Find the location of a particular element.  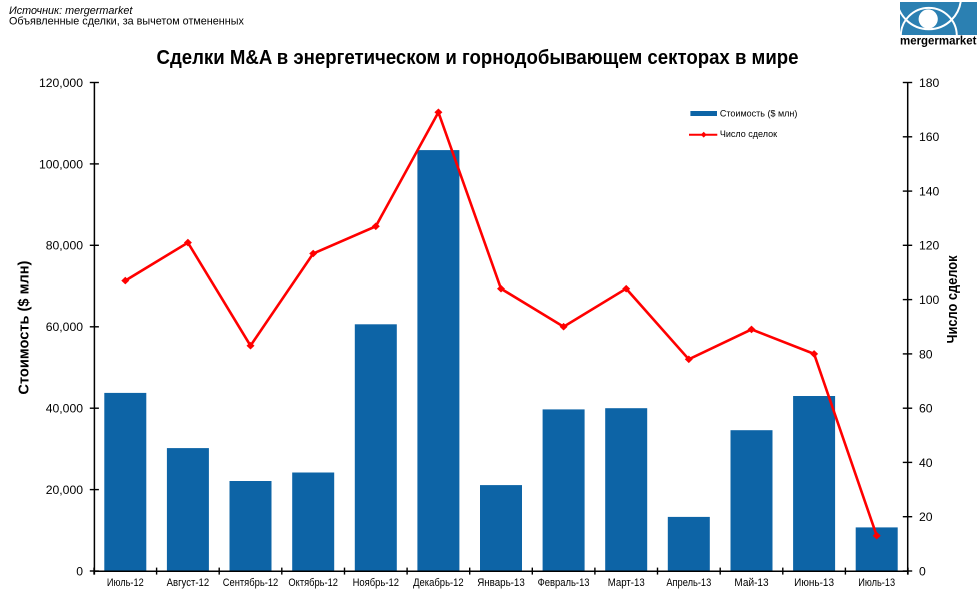

svg-text: 140 is located at coordinates (929, 192).